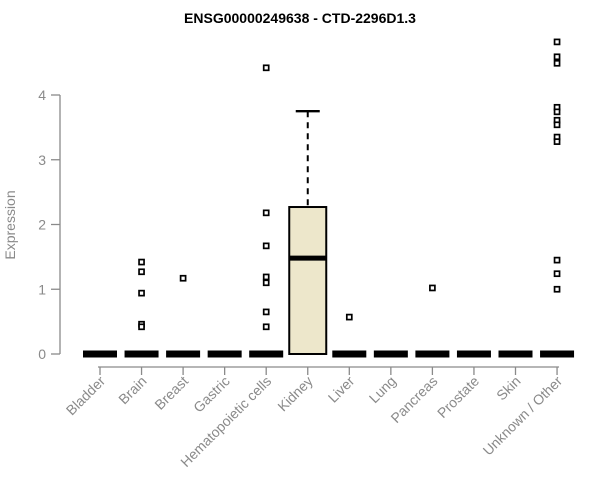  Describe the element at coordinates (86, 396) in the screenshot. I see `x-tick-label: Bladder` at that location.